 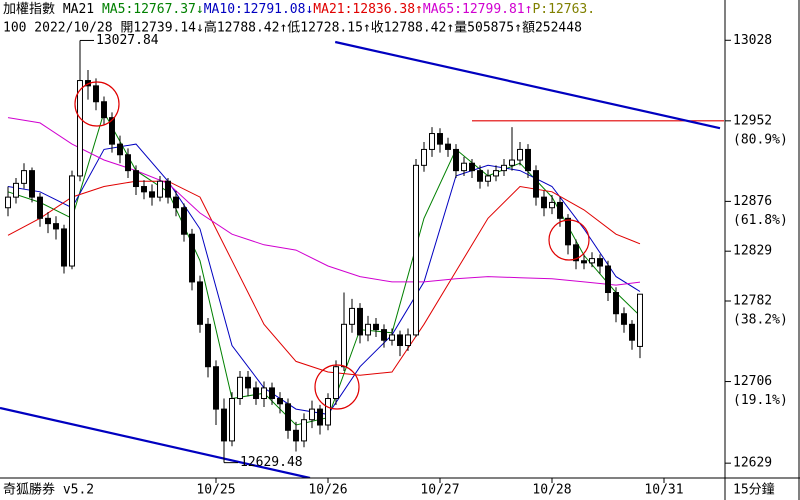 I want to click on footer-right: 15分鐘, so click(x=754, y=490).